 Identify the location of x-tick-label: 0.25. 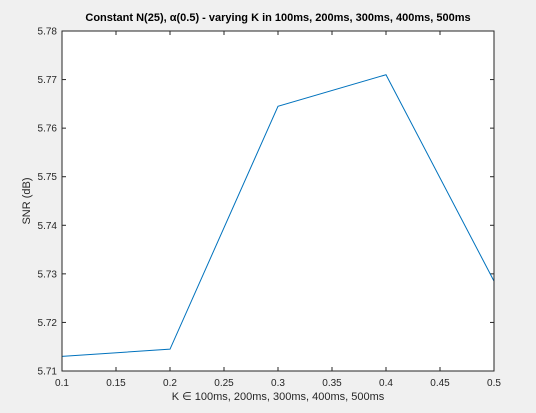
(224, 383).